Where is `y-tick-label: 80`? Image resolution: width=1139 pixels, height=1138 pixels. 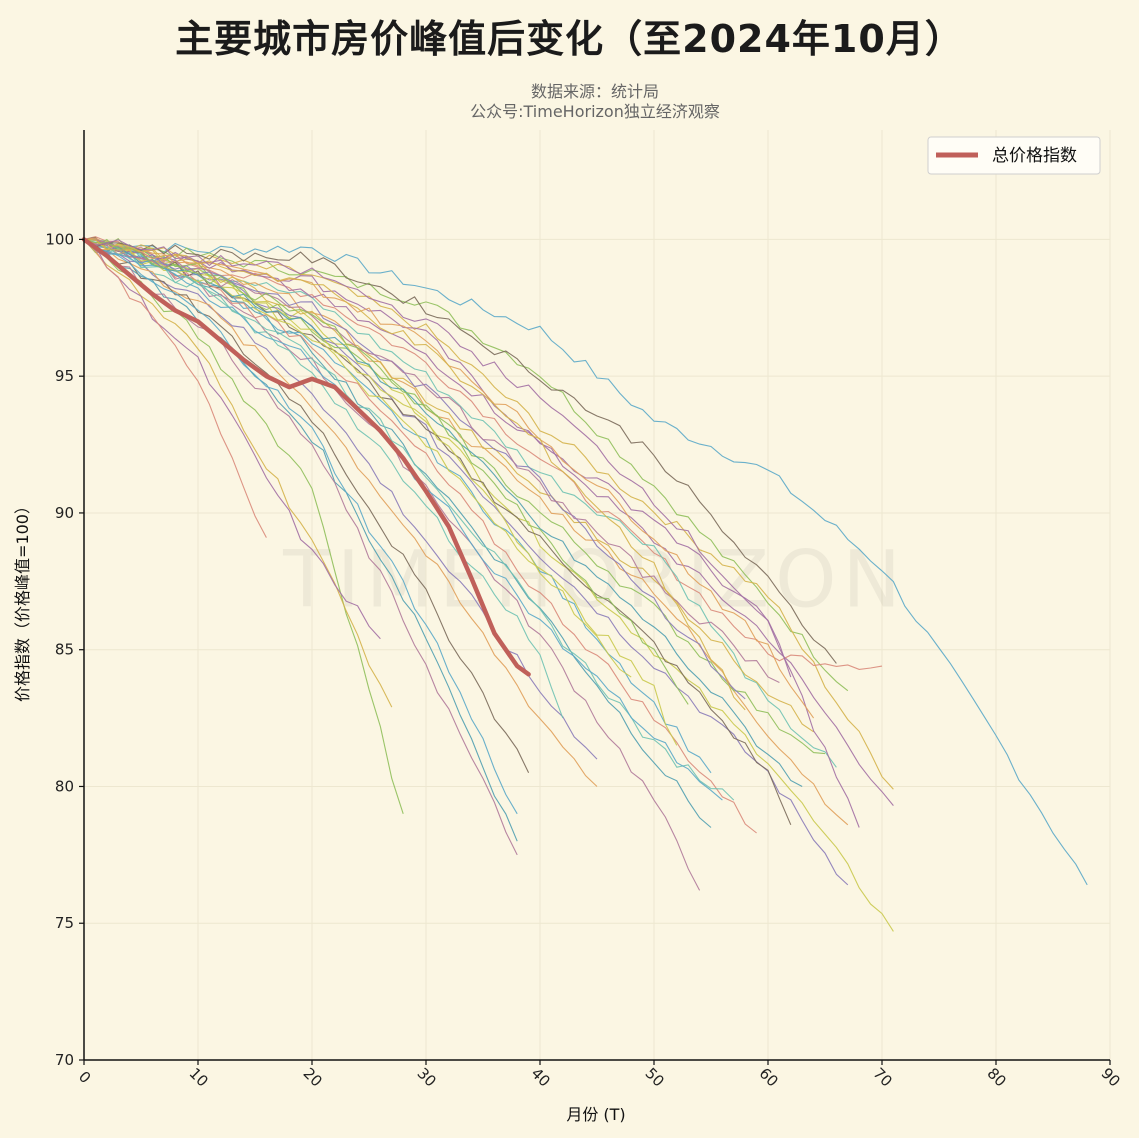
y-tick-label: 80 is located at coordinates (64, 786).